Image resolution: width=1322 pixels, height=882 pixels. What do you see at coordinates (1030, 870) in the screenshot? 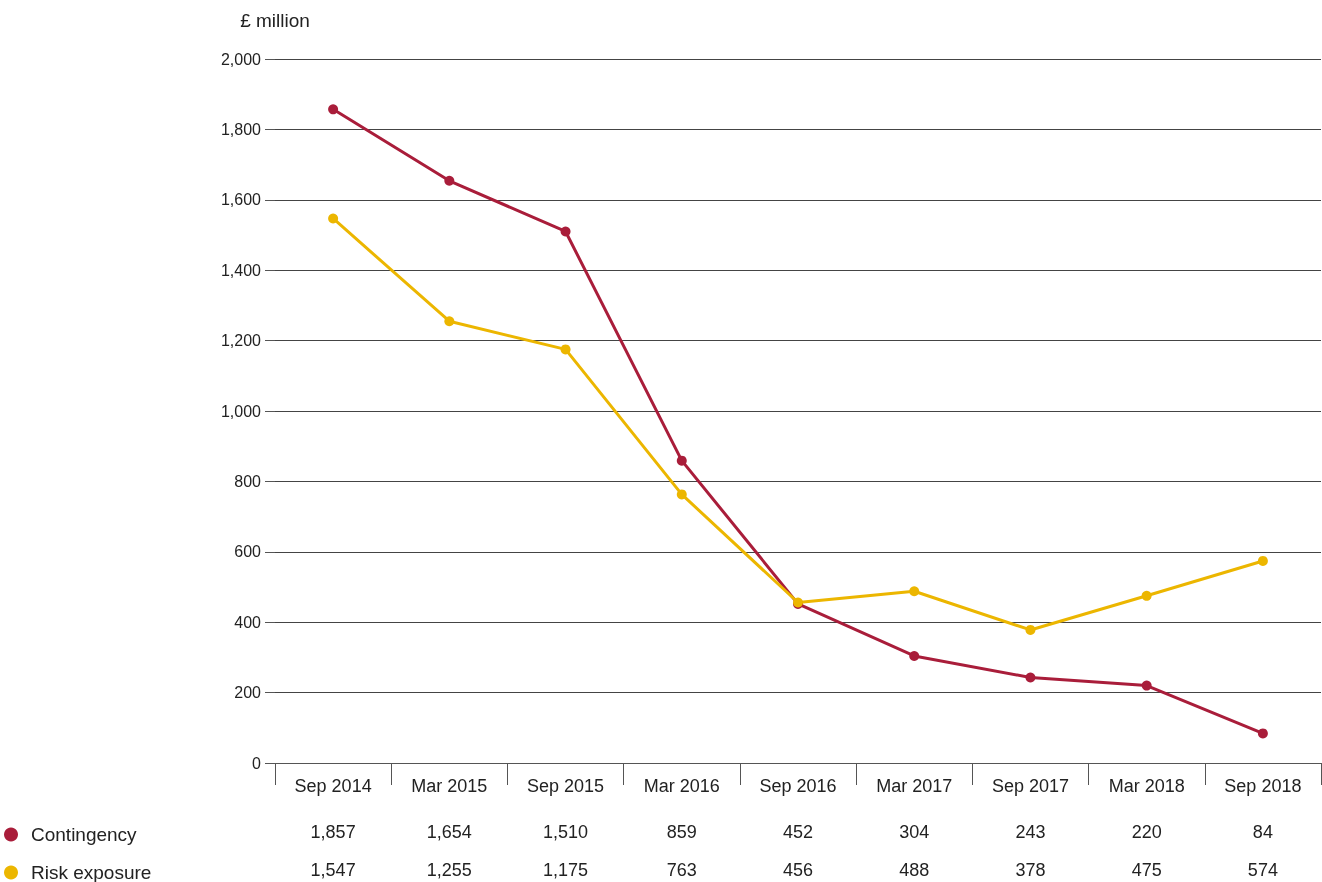
I see `data-label: 378` at bounding box center [1030, 870].